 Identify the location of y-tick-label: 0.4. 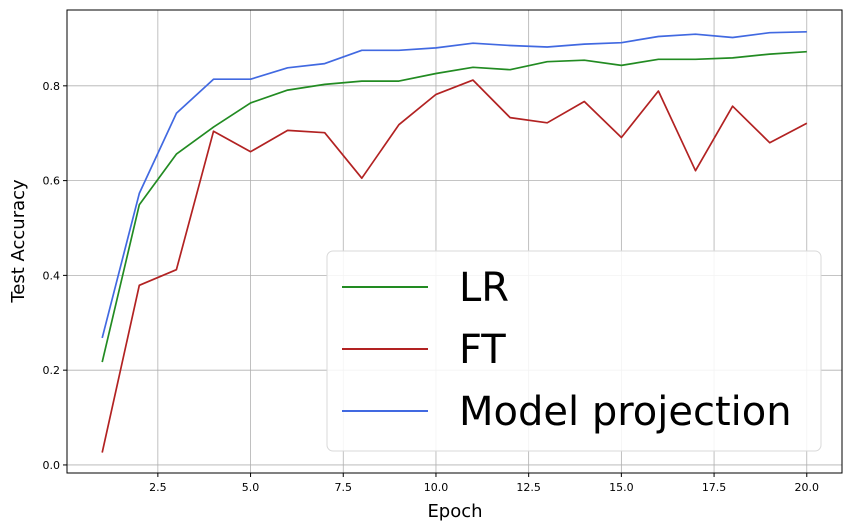
(52, 275).